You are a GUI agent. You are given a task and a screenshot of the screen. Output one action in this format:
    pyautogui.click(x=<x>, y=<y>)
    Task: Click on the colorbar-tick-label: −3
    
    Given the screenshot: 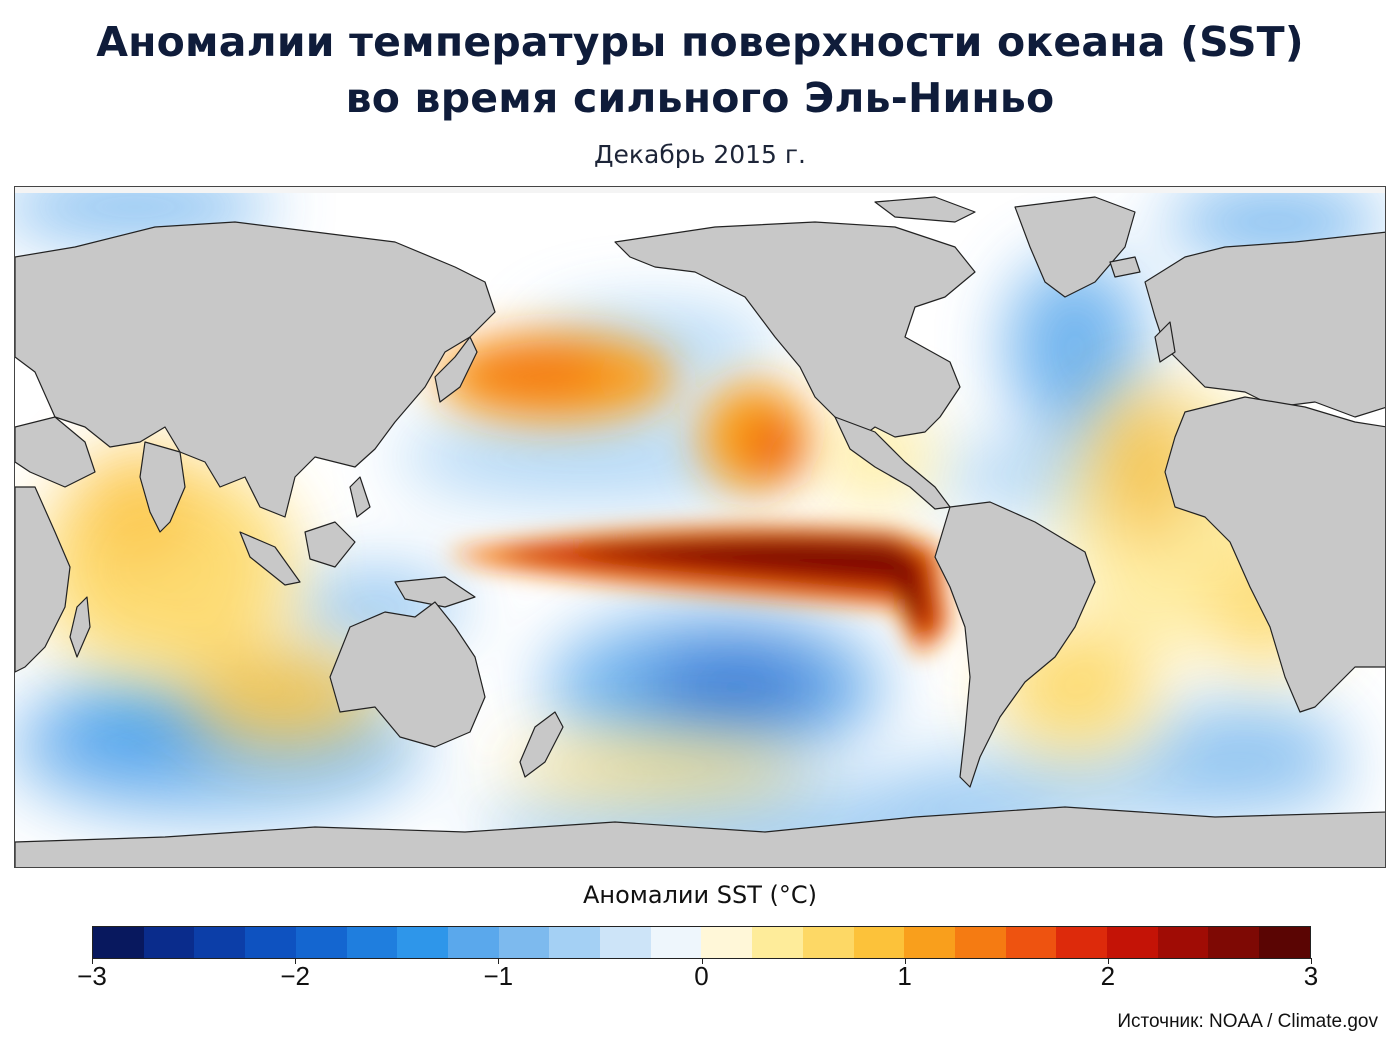 What is the action you would take?
    pyautogui.click(x=92, y=976)
    